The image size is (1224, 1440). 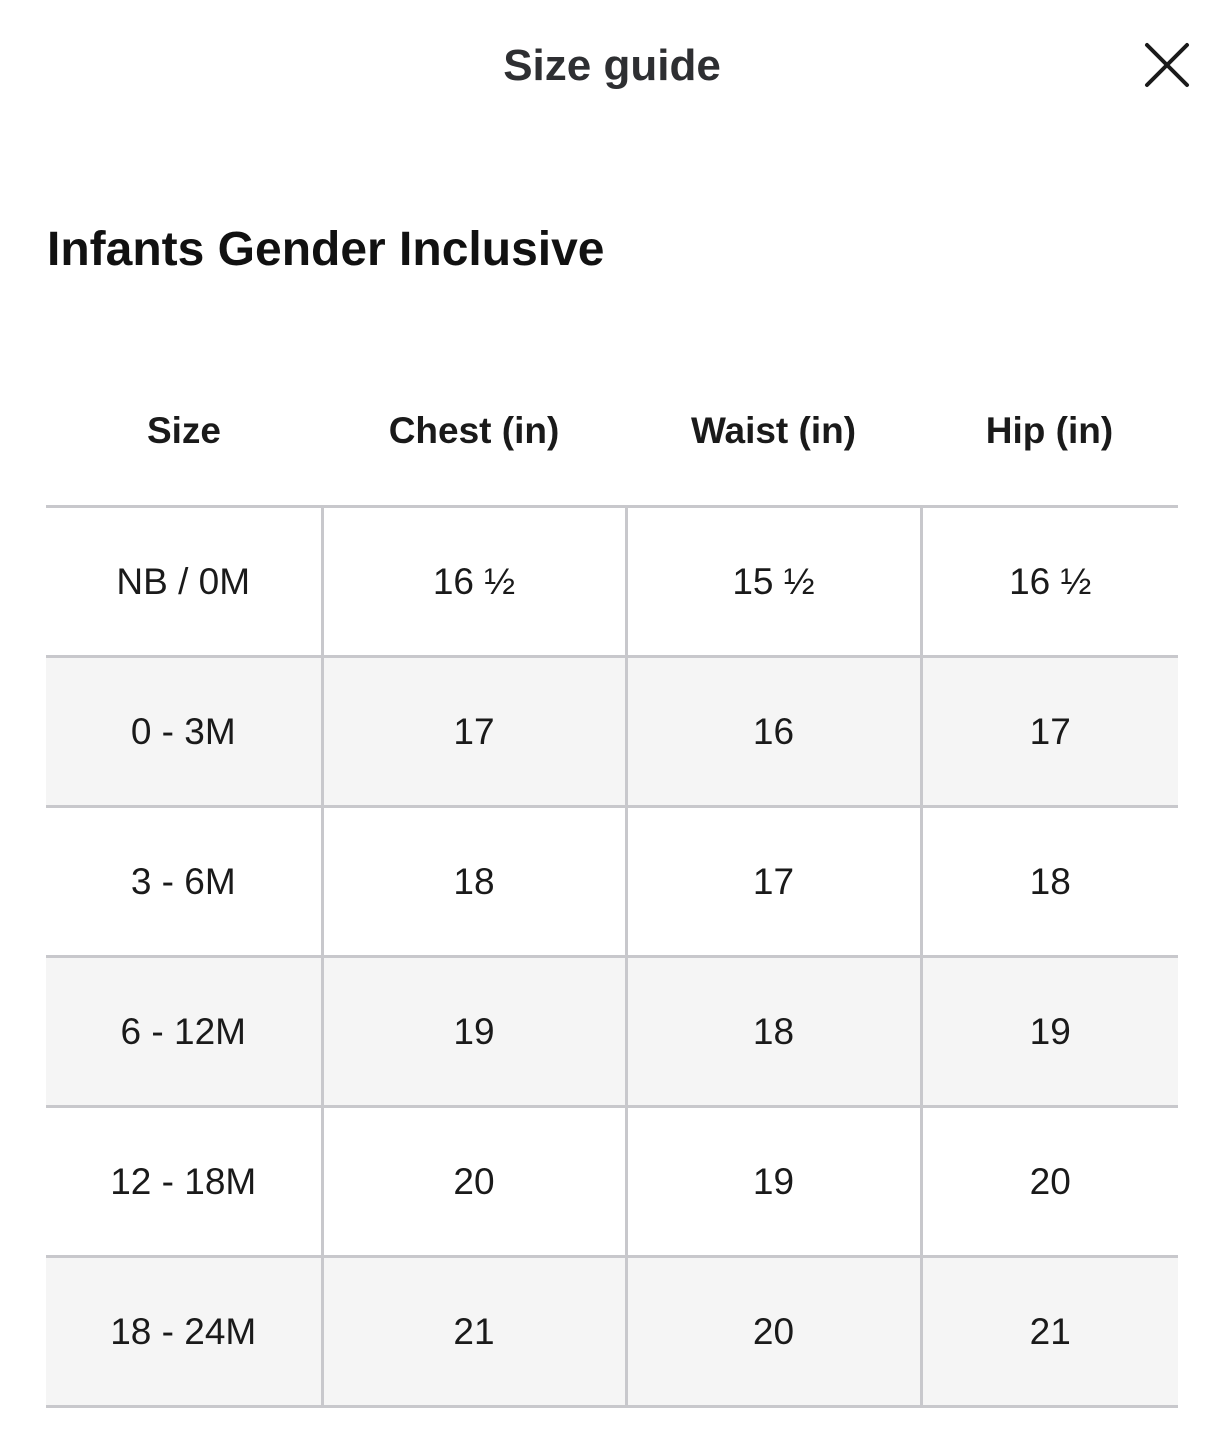 I want to click on hip-cell: 17, so click(x=1049, y=732).